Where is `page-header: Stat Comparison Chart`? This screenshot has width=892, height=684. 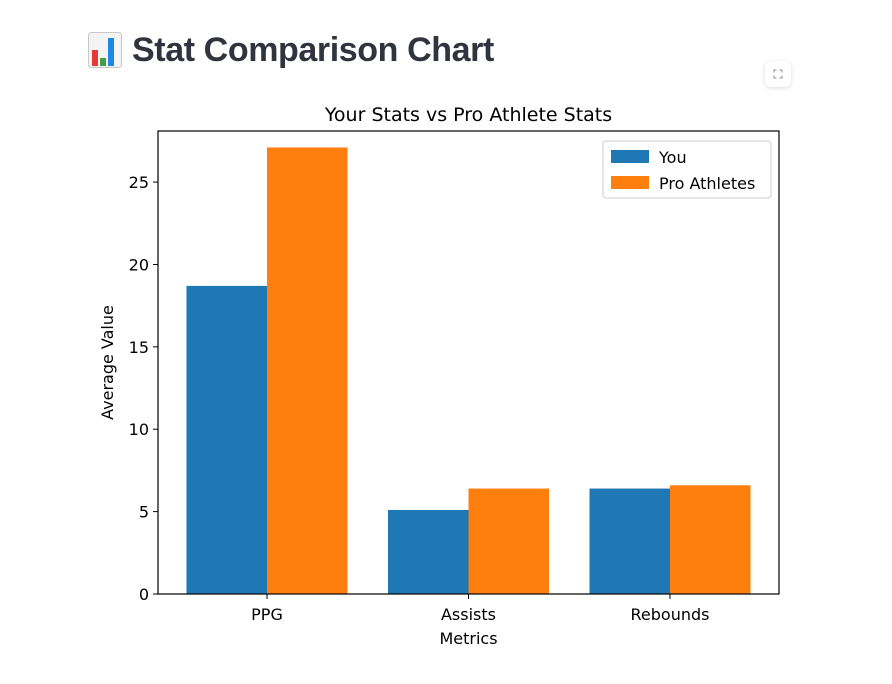 page-header: Stat Comparison Chart is located at coordinates (291, 50).